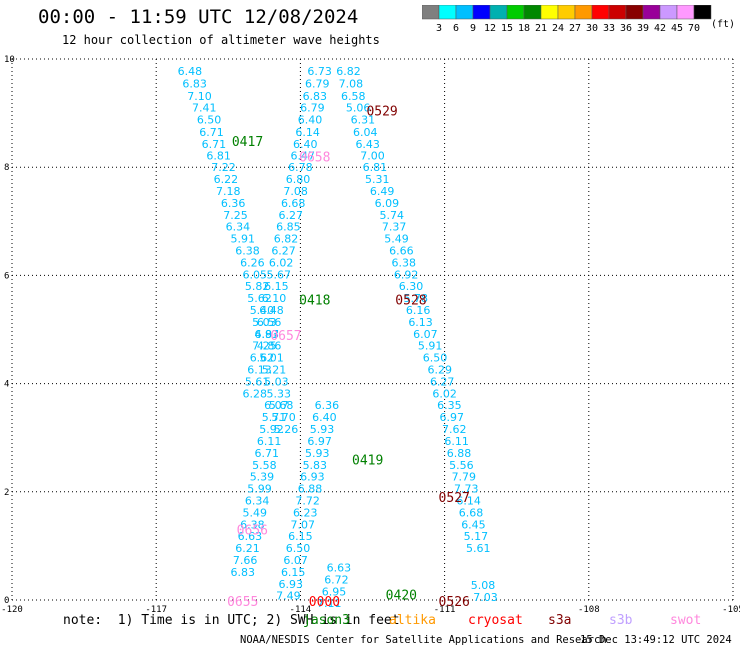 Image resolution: width=740 pixels, height=650 pixels. Describe the element at coordinates (301, 610) in the screenshot. I see `x-tick-label: -114` at that location.